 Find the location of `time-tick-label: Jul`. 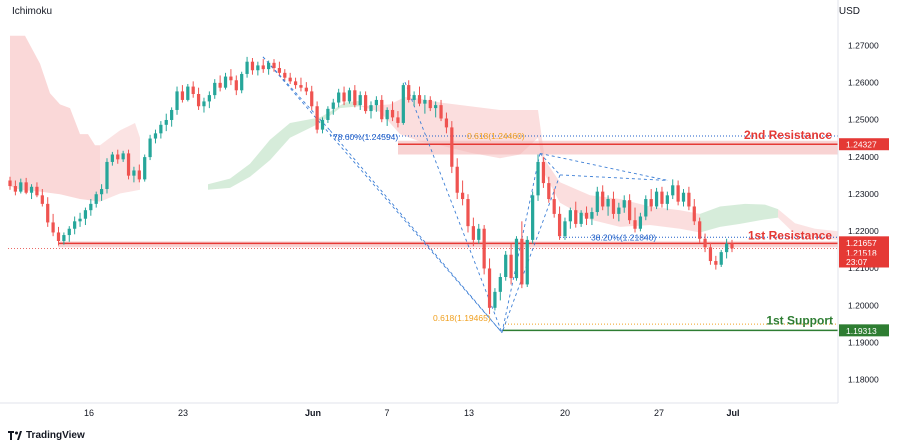

time-tick-label: Jul is located at coordinates (732, 413).